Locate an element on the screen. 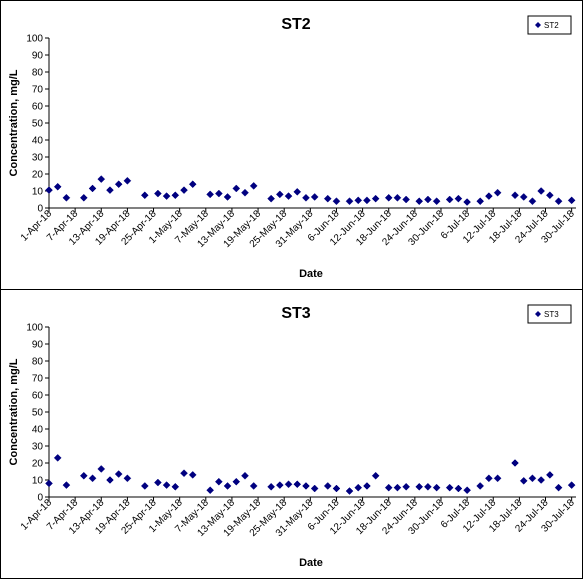 The image size is (585, 580). legend-label: ST2 is located at coordinates (551, 25).